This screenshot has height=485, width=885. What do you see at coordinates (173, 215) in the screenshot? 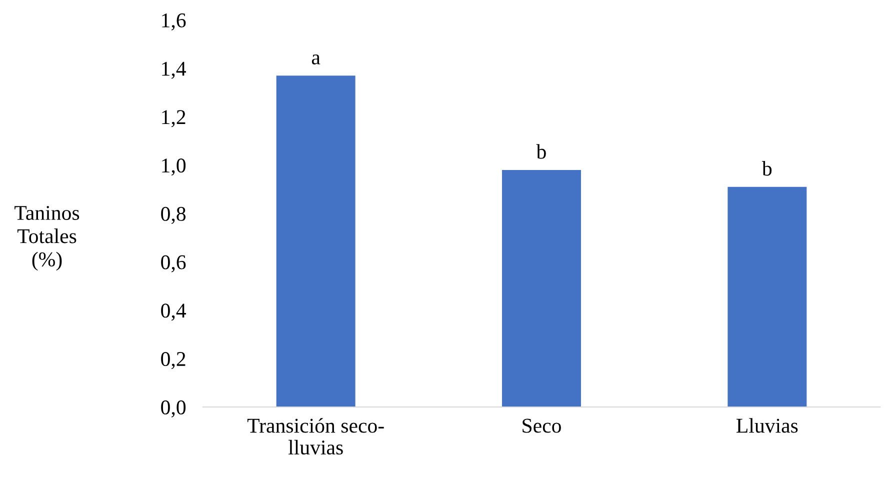
I see `y-tick-label: 0,8` at bounding box center [173, 215].